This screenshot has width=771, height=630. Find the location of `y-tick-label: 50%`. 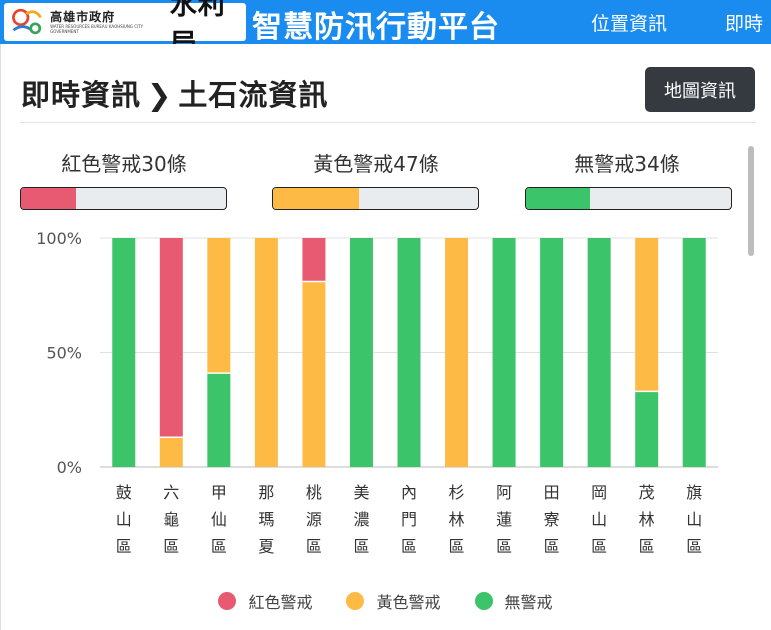

y-tick-label: 50% is located at coordinates (64, 353).